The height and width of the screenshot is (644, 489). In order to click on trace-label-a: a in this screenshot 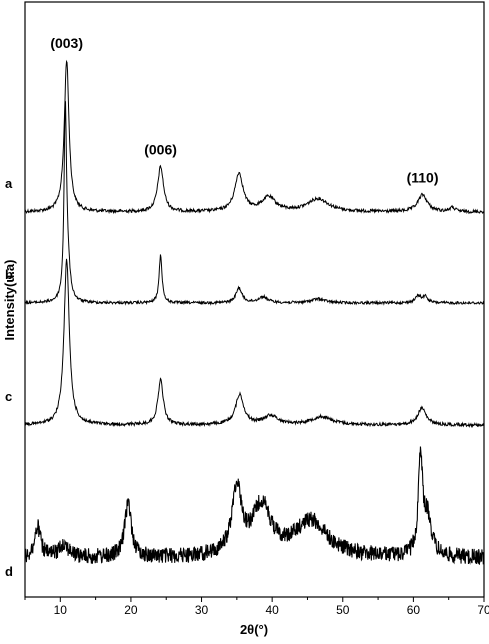, I will do `click(9, 183)`.